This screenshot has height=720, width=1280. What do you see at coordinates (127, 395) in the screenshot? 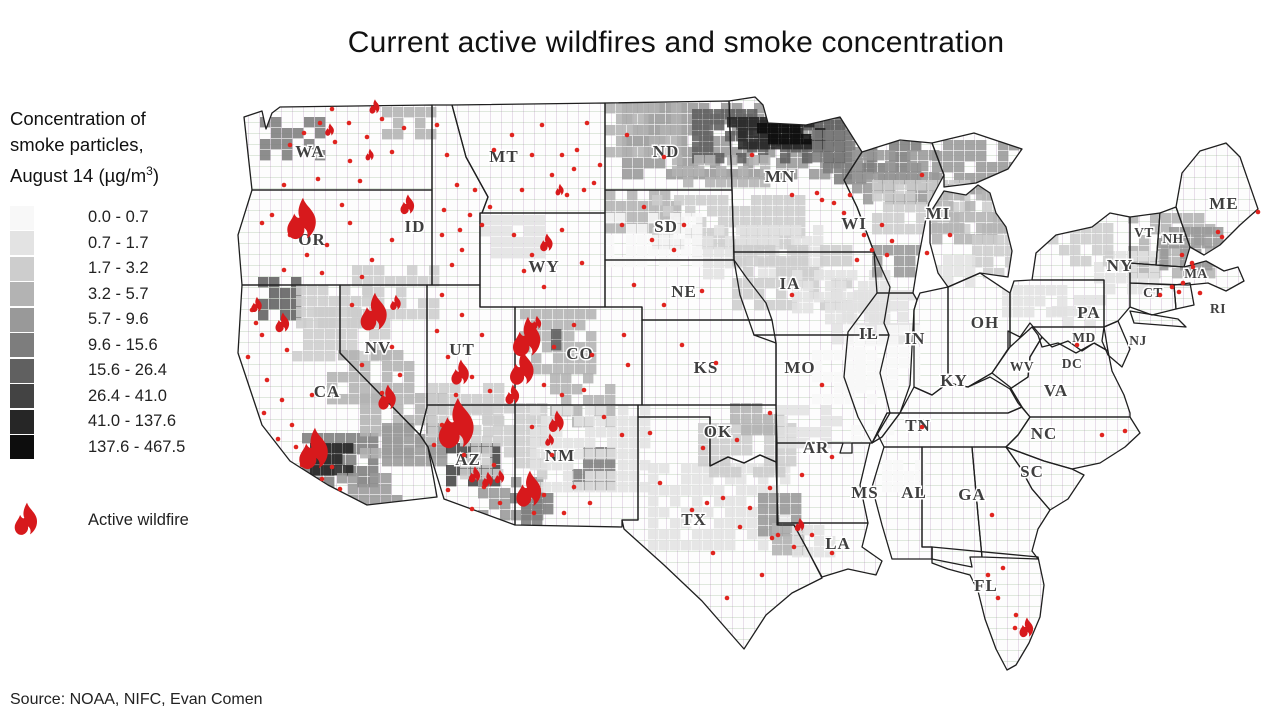
I see `legend-bin-label: 26.4 - 41.0` at bounding box center [127, 395].